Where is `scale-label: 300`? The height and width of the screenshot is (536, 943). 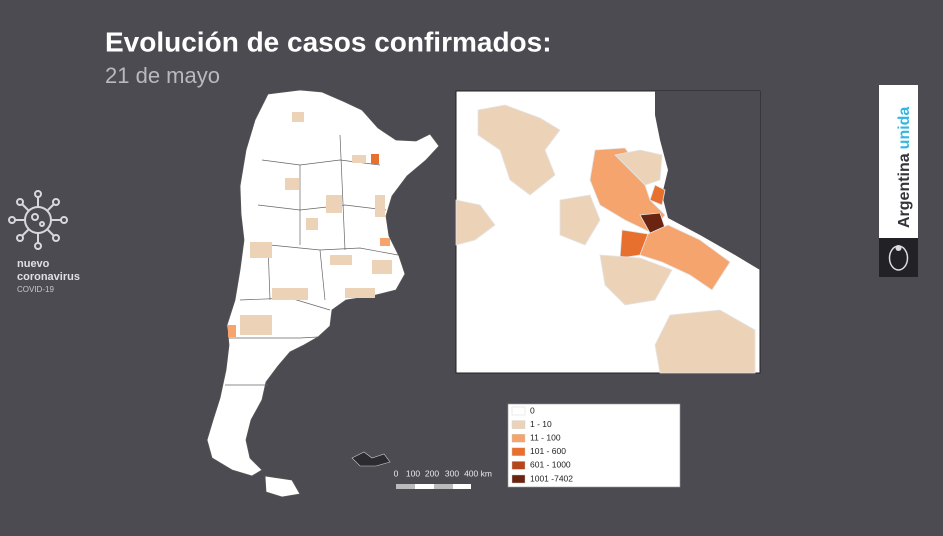
scale-label: 300 is located at coordinates (452, 473).